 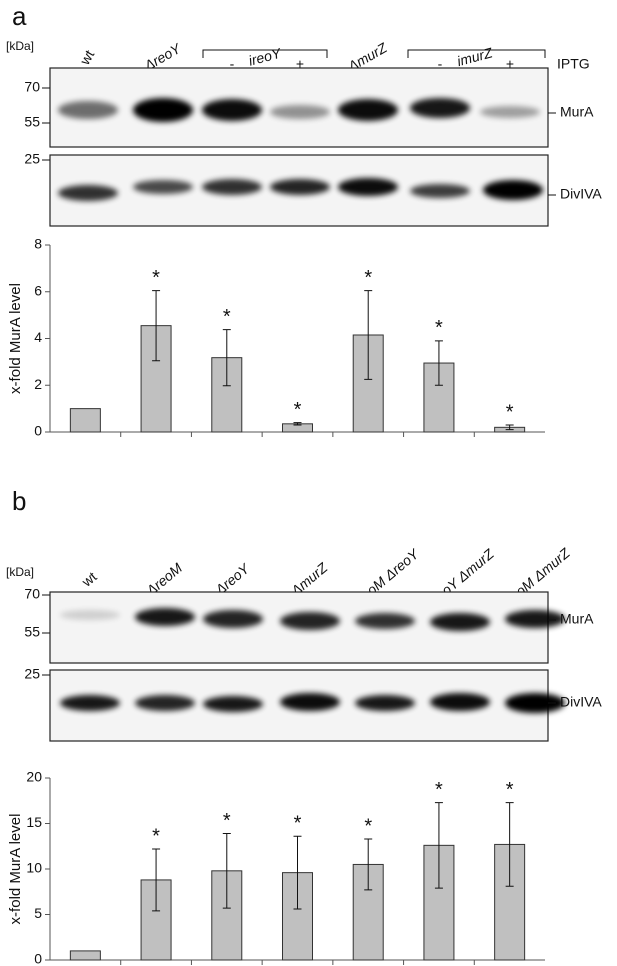 I want to click on lane-label: imurZ, so click(x=474, y=56).